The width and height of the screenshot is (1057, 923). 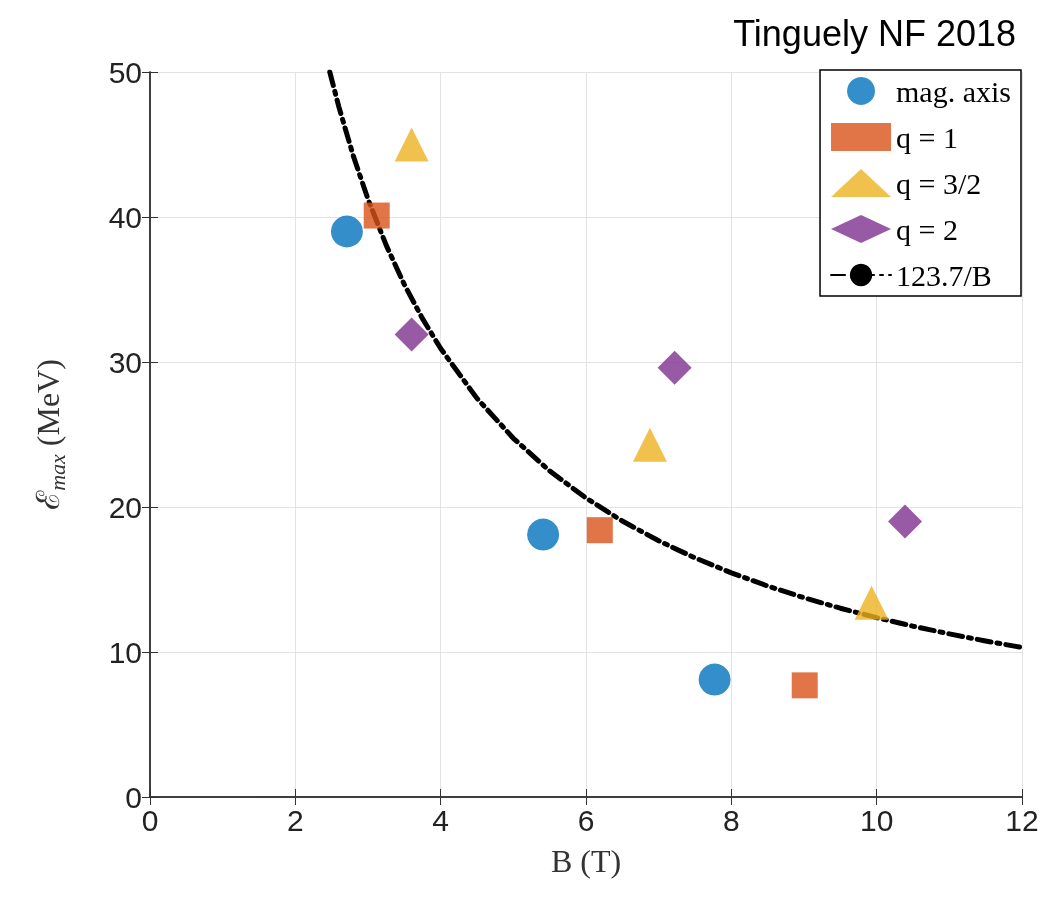 I want to click on legend-label: q = 2, so click(x=927, y=229).